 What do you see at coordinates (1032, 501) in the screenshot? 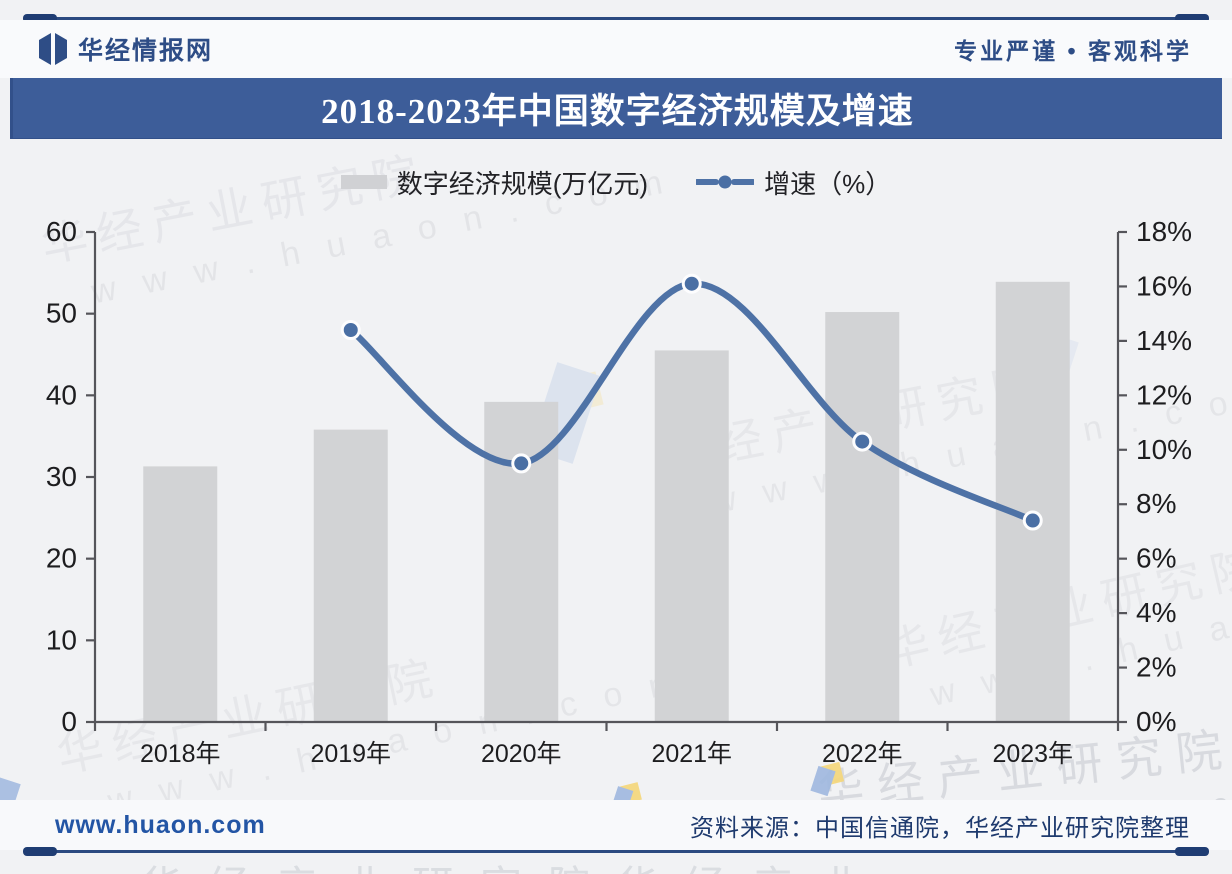
I see `bar-2023年` at bounding box center [1032, 501].